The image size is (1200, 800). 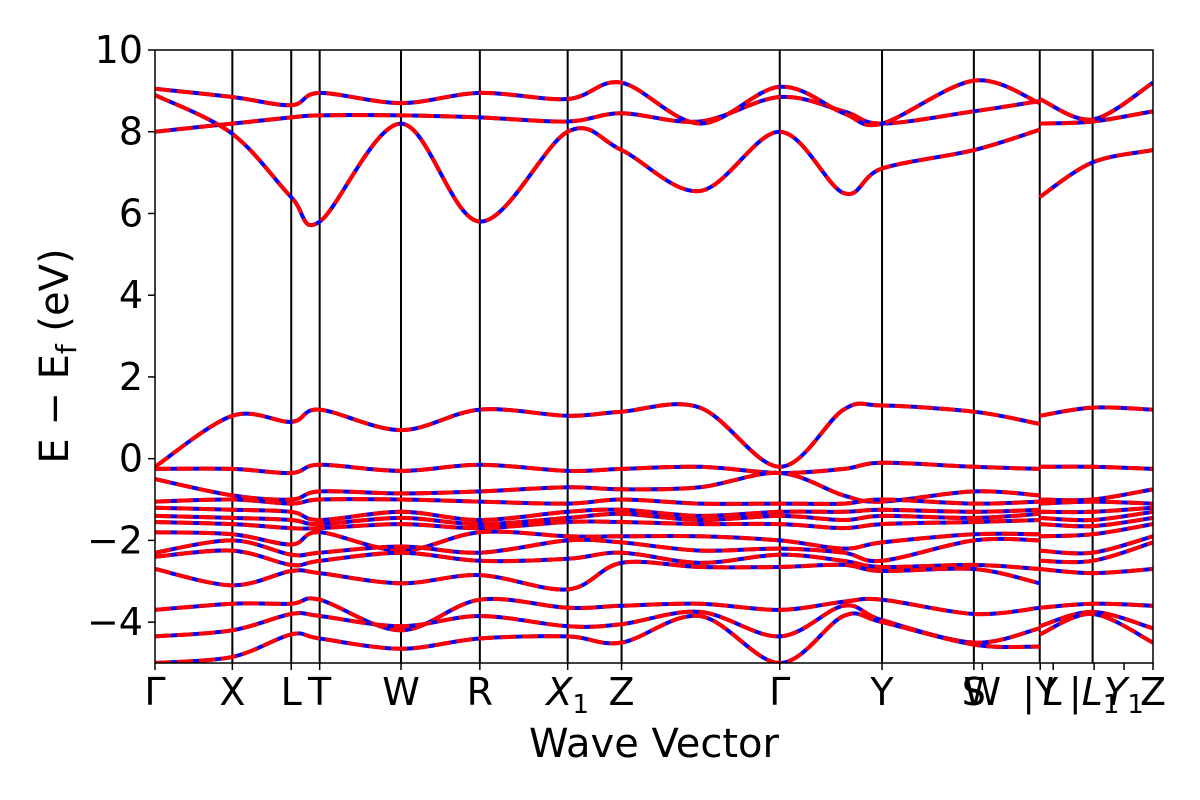 What do you see at coordinates (319, 692) in the screenshot?
I see `x-tick-label-3: T` at bounding box center [319, 692].